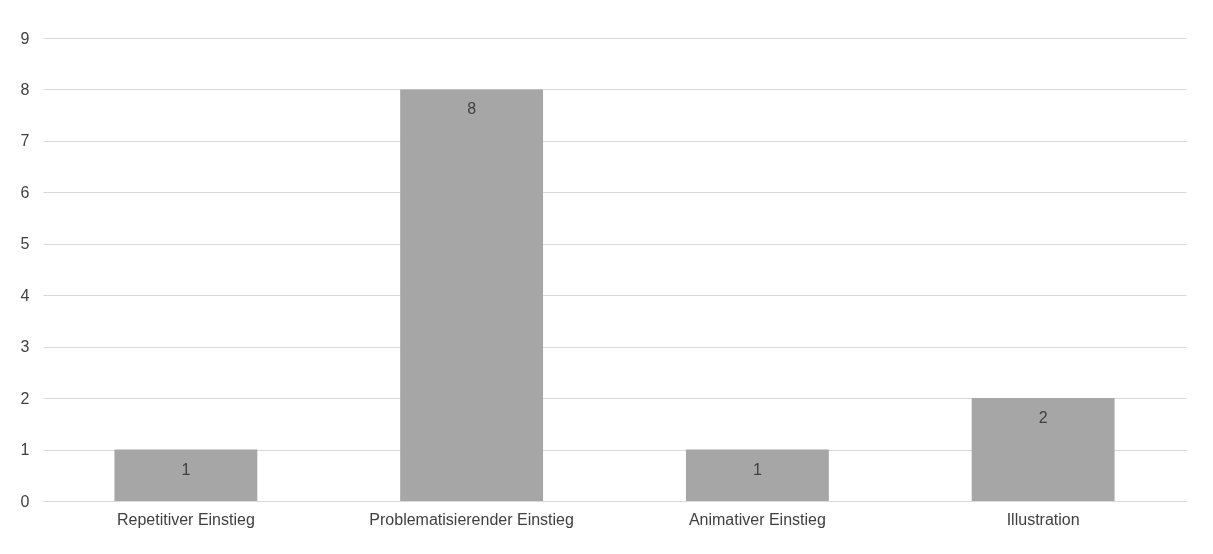 Image resolution: width=1213 pixels, height=554 pixels. What do you see at coordinates (25, 89) in the screenshot?
I see `y-tick-label: 8` at bounding box center [25, 89].